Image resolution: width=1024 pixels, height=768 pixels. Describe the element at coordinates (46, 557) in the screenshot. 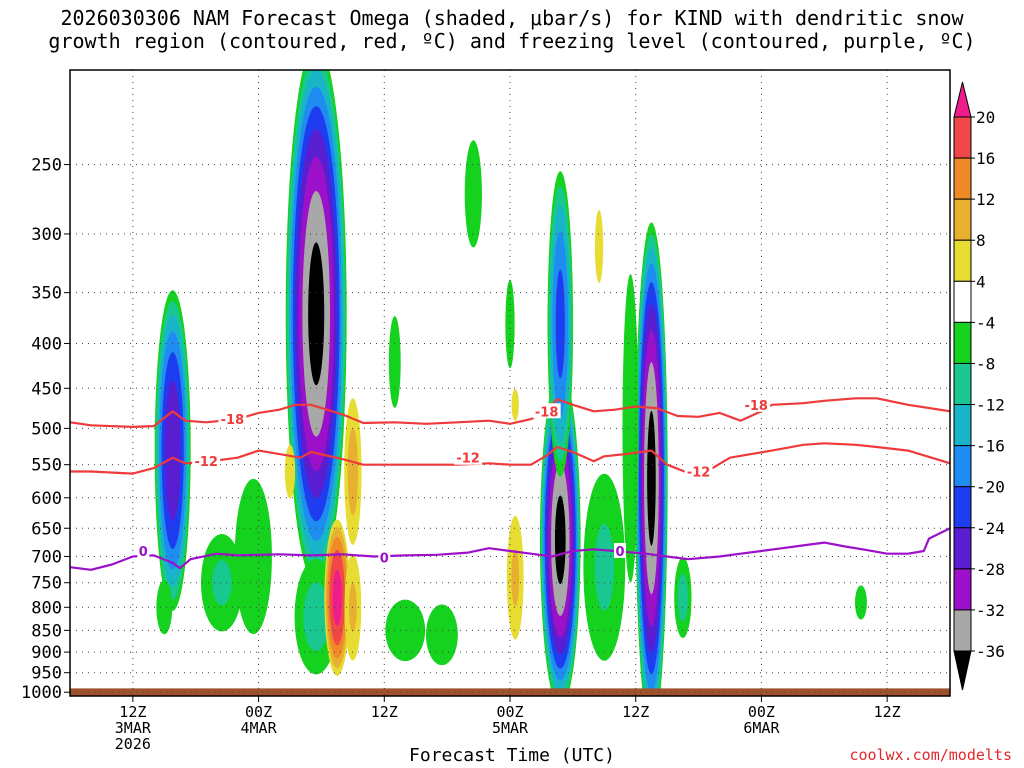

I see `y-tick-label: 700` at that location.